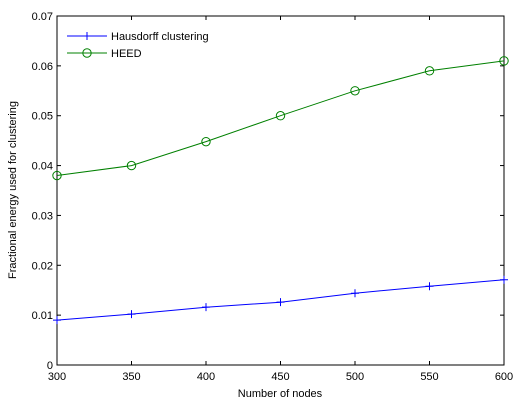  What do you see at coordinates (42, 167) in the screenshot?
I see `y-tick-label: 0.04` at bounding box center [42, 167].